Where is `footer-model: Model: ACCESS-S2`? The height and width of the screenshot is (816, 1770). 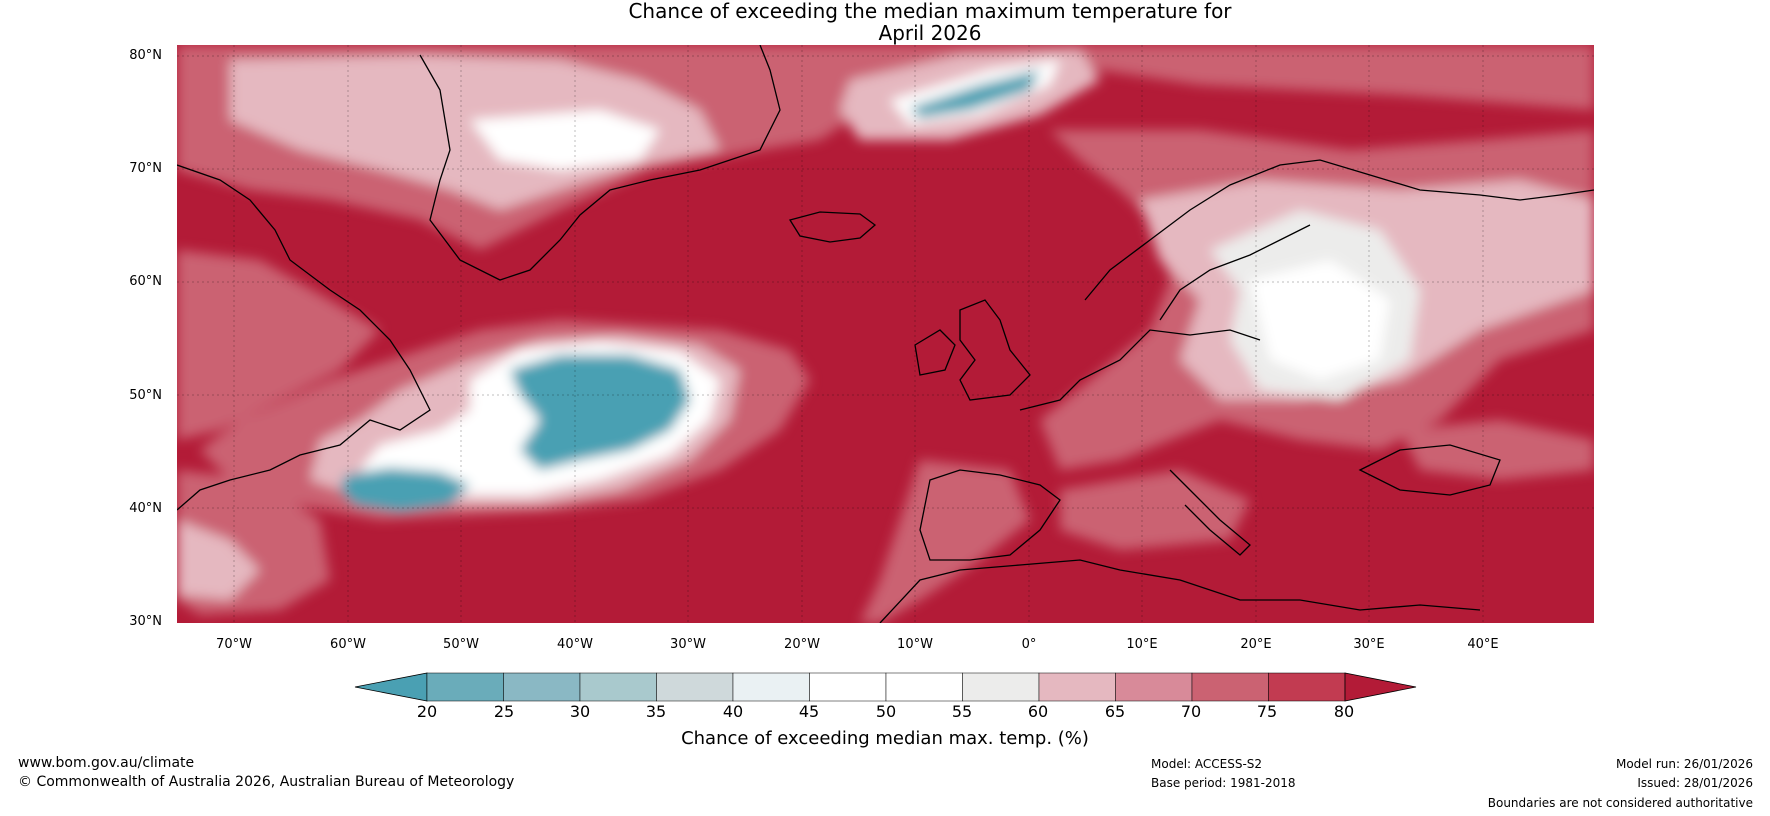
footer-model: Model: ACCESS-S2 is located at coordinates (1207, 764).